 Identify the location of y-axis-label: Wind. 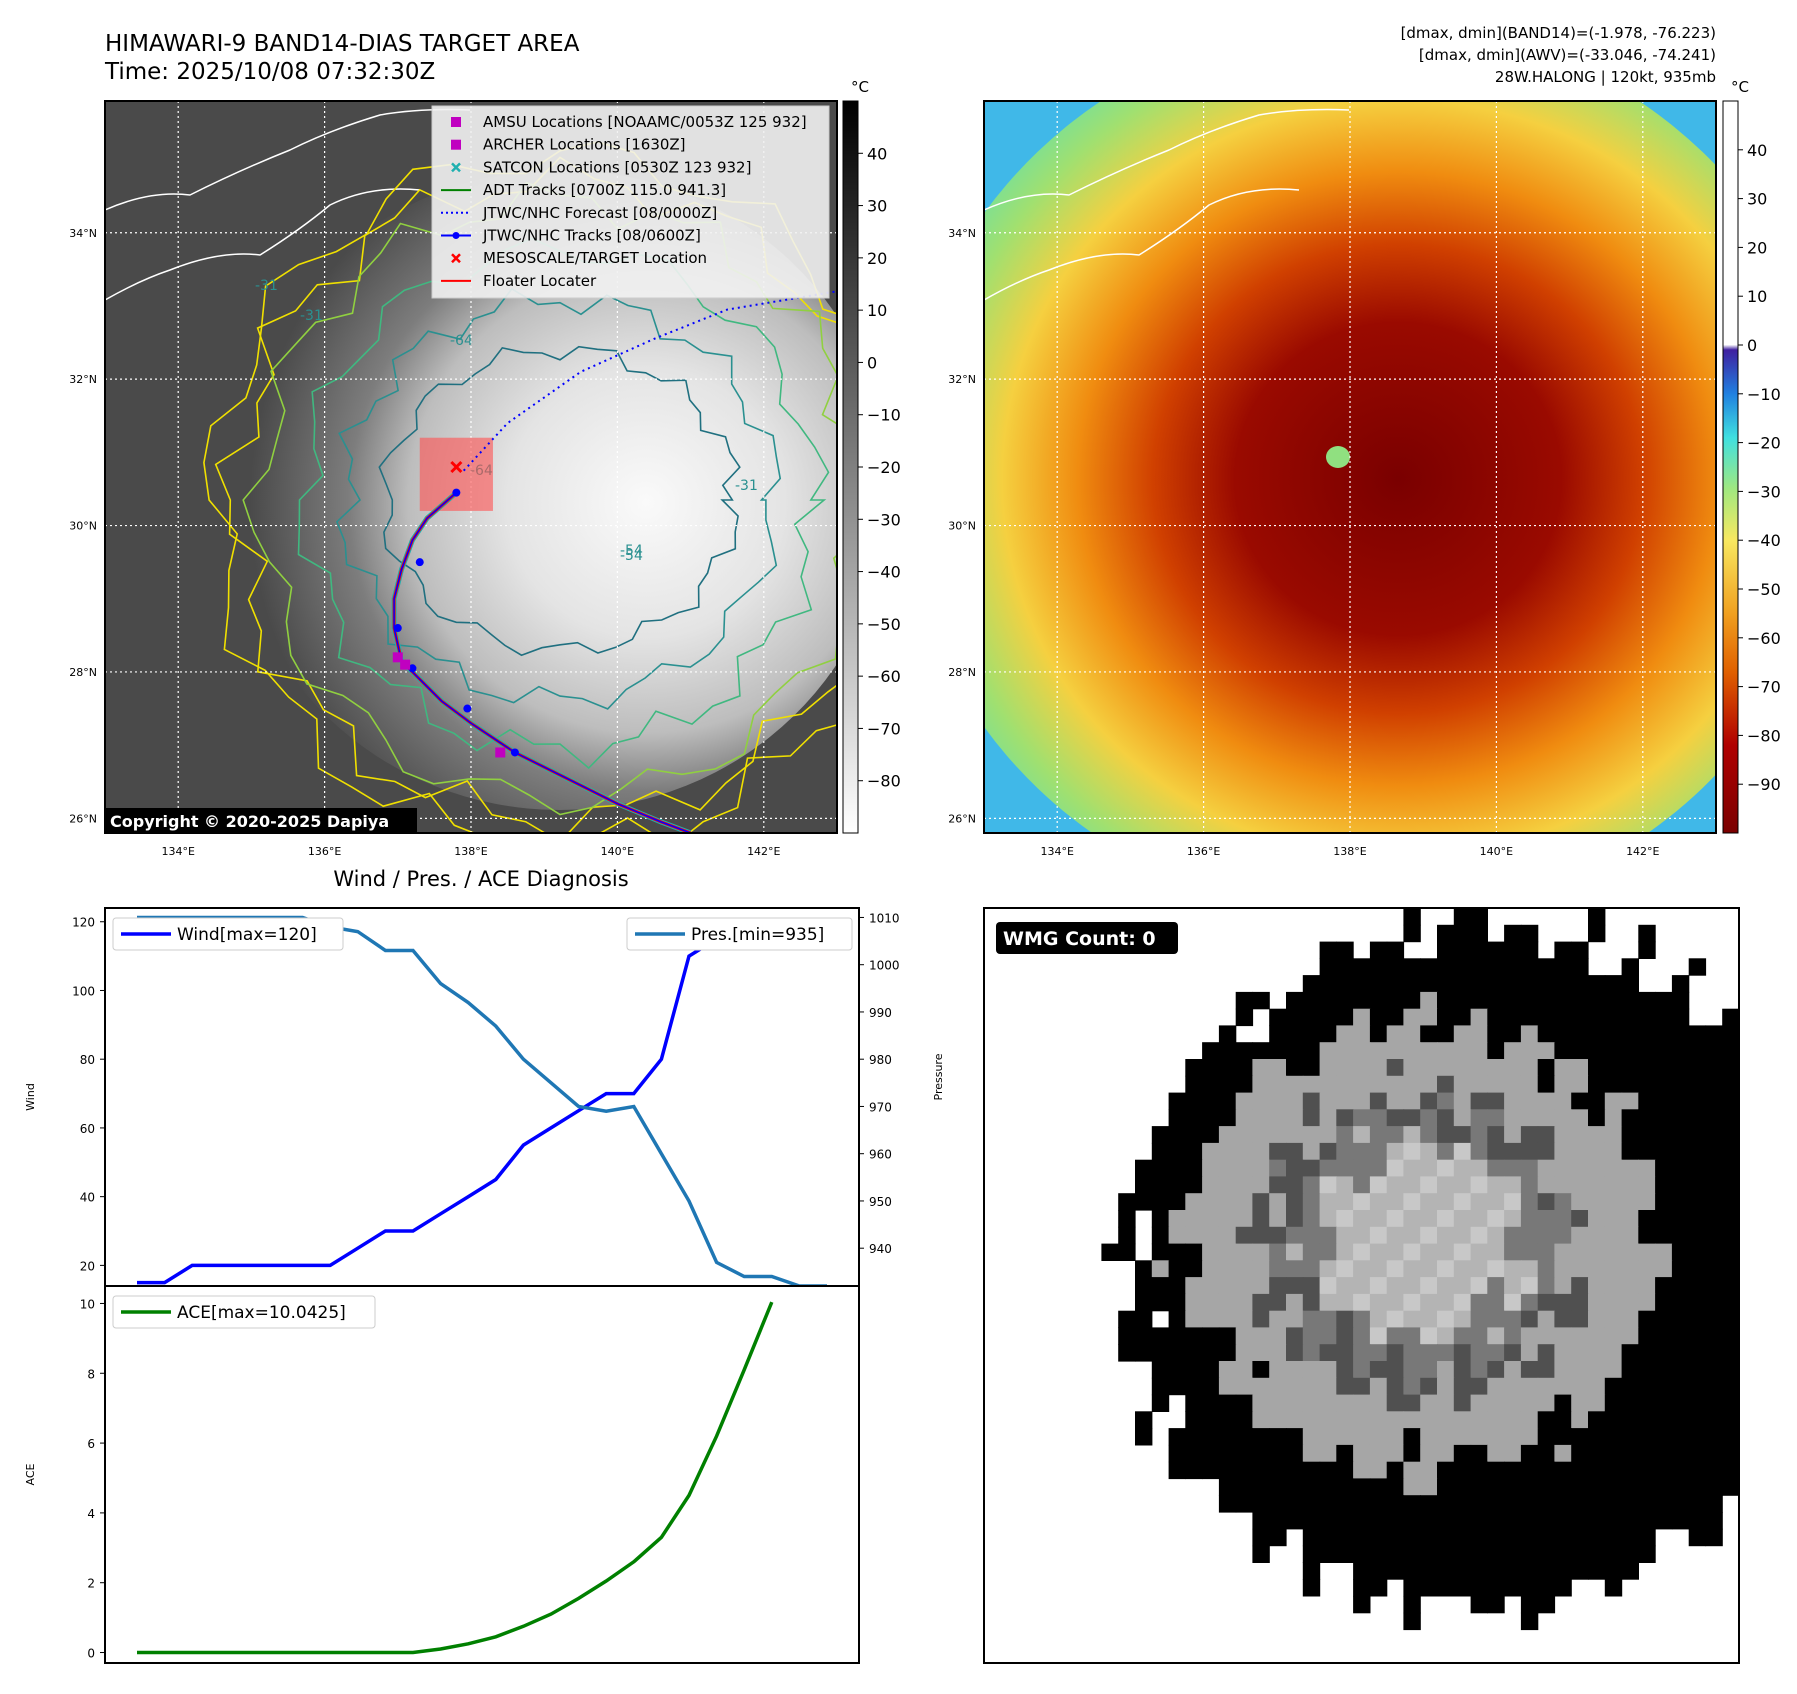
(30, 1097).